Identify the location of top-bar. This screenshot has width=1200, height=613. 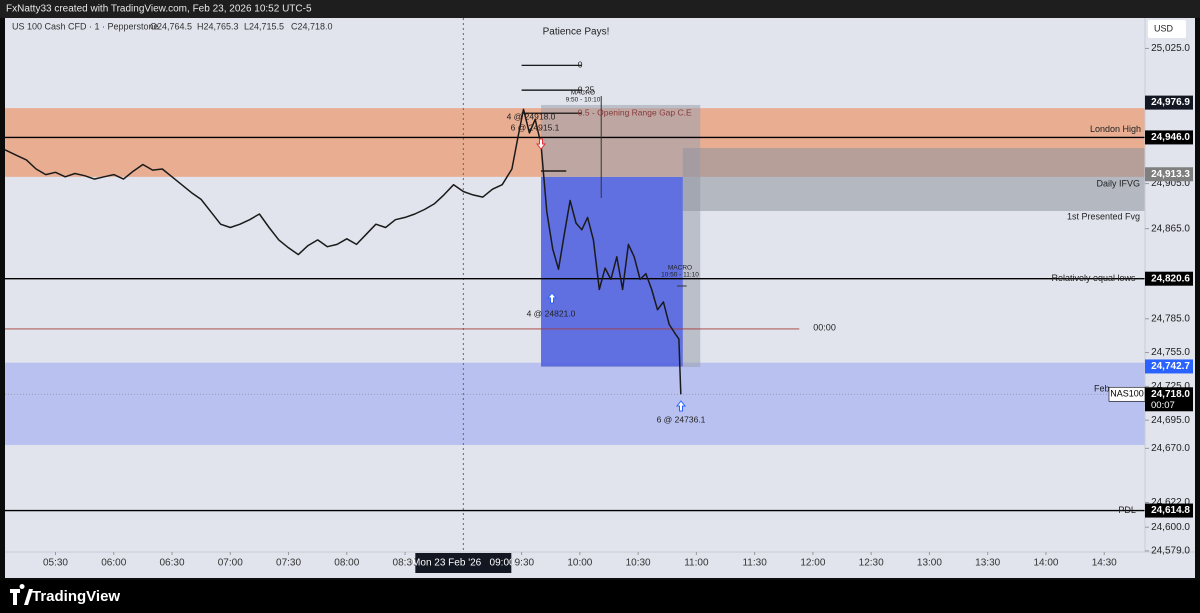
(600, 9).